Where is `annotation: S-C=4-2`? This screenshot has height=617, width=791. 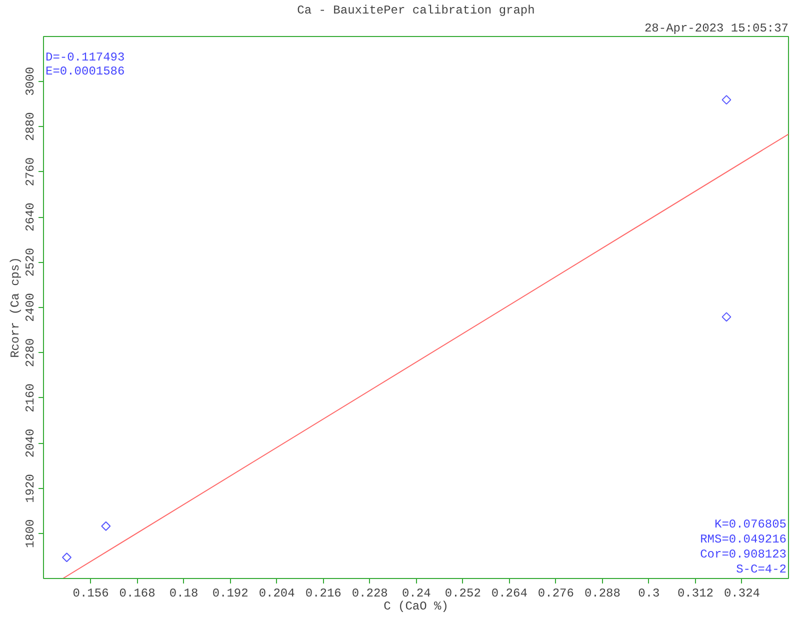
annotation: S-C=4-2 is located at coordinates (761, 569).